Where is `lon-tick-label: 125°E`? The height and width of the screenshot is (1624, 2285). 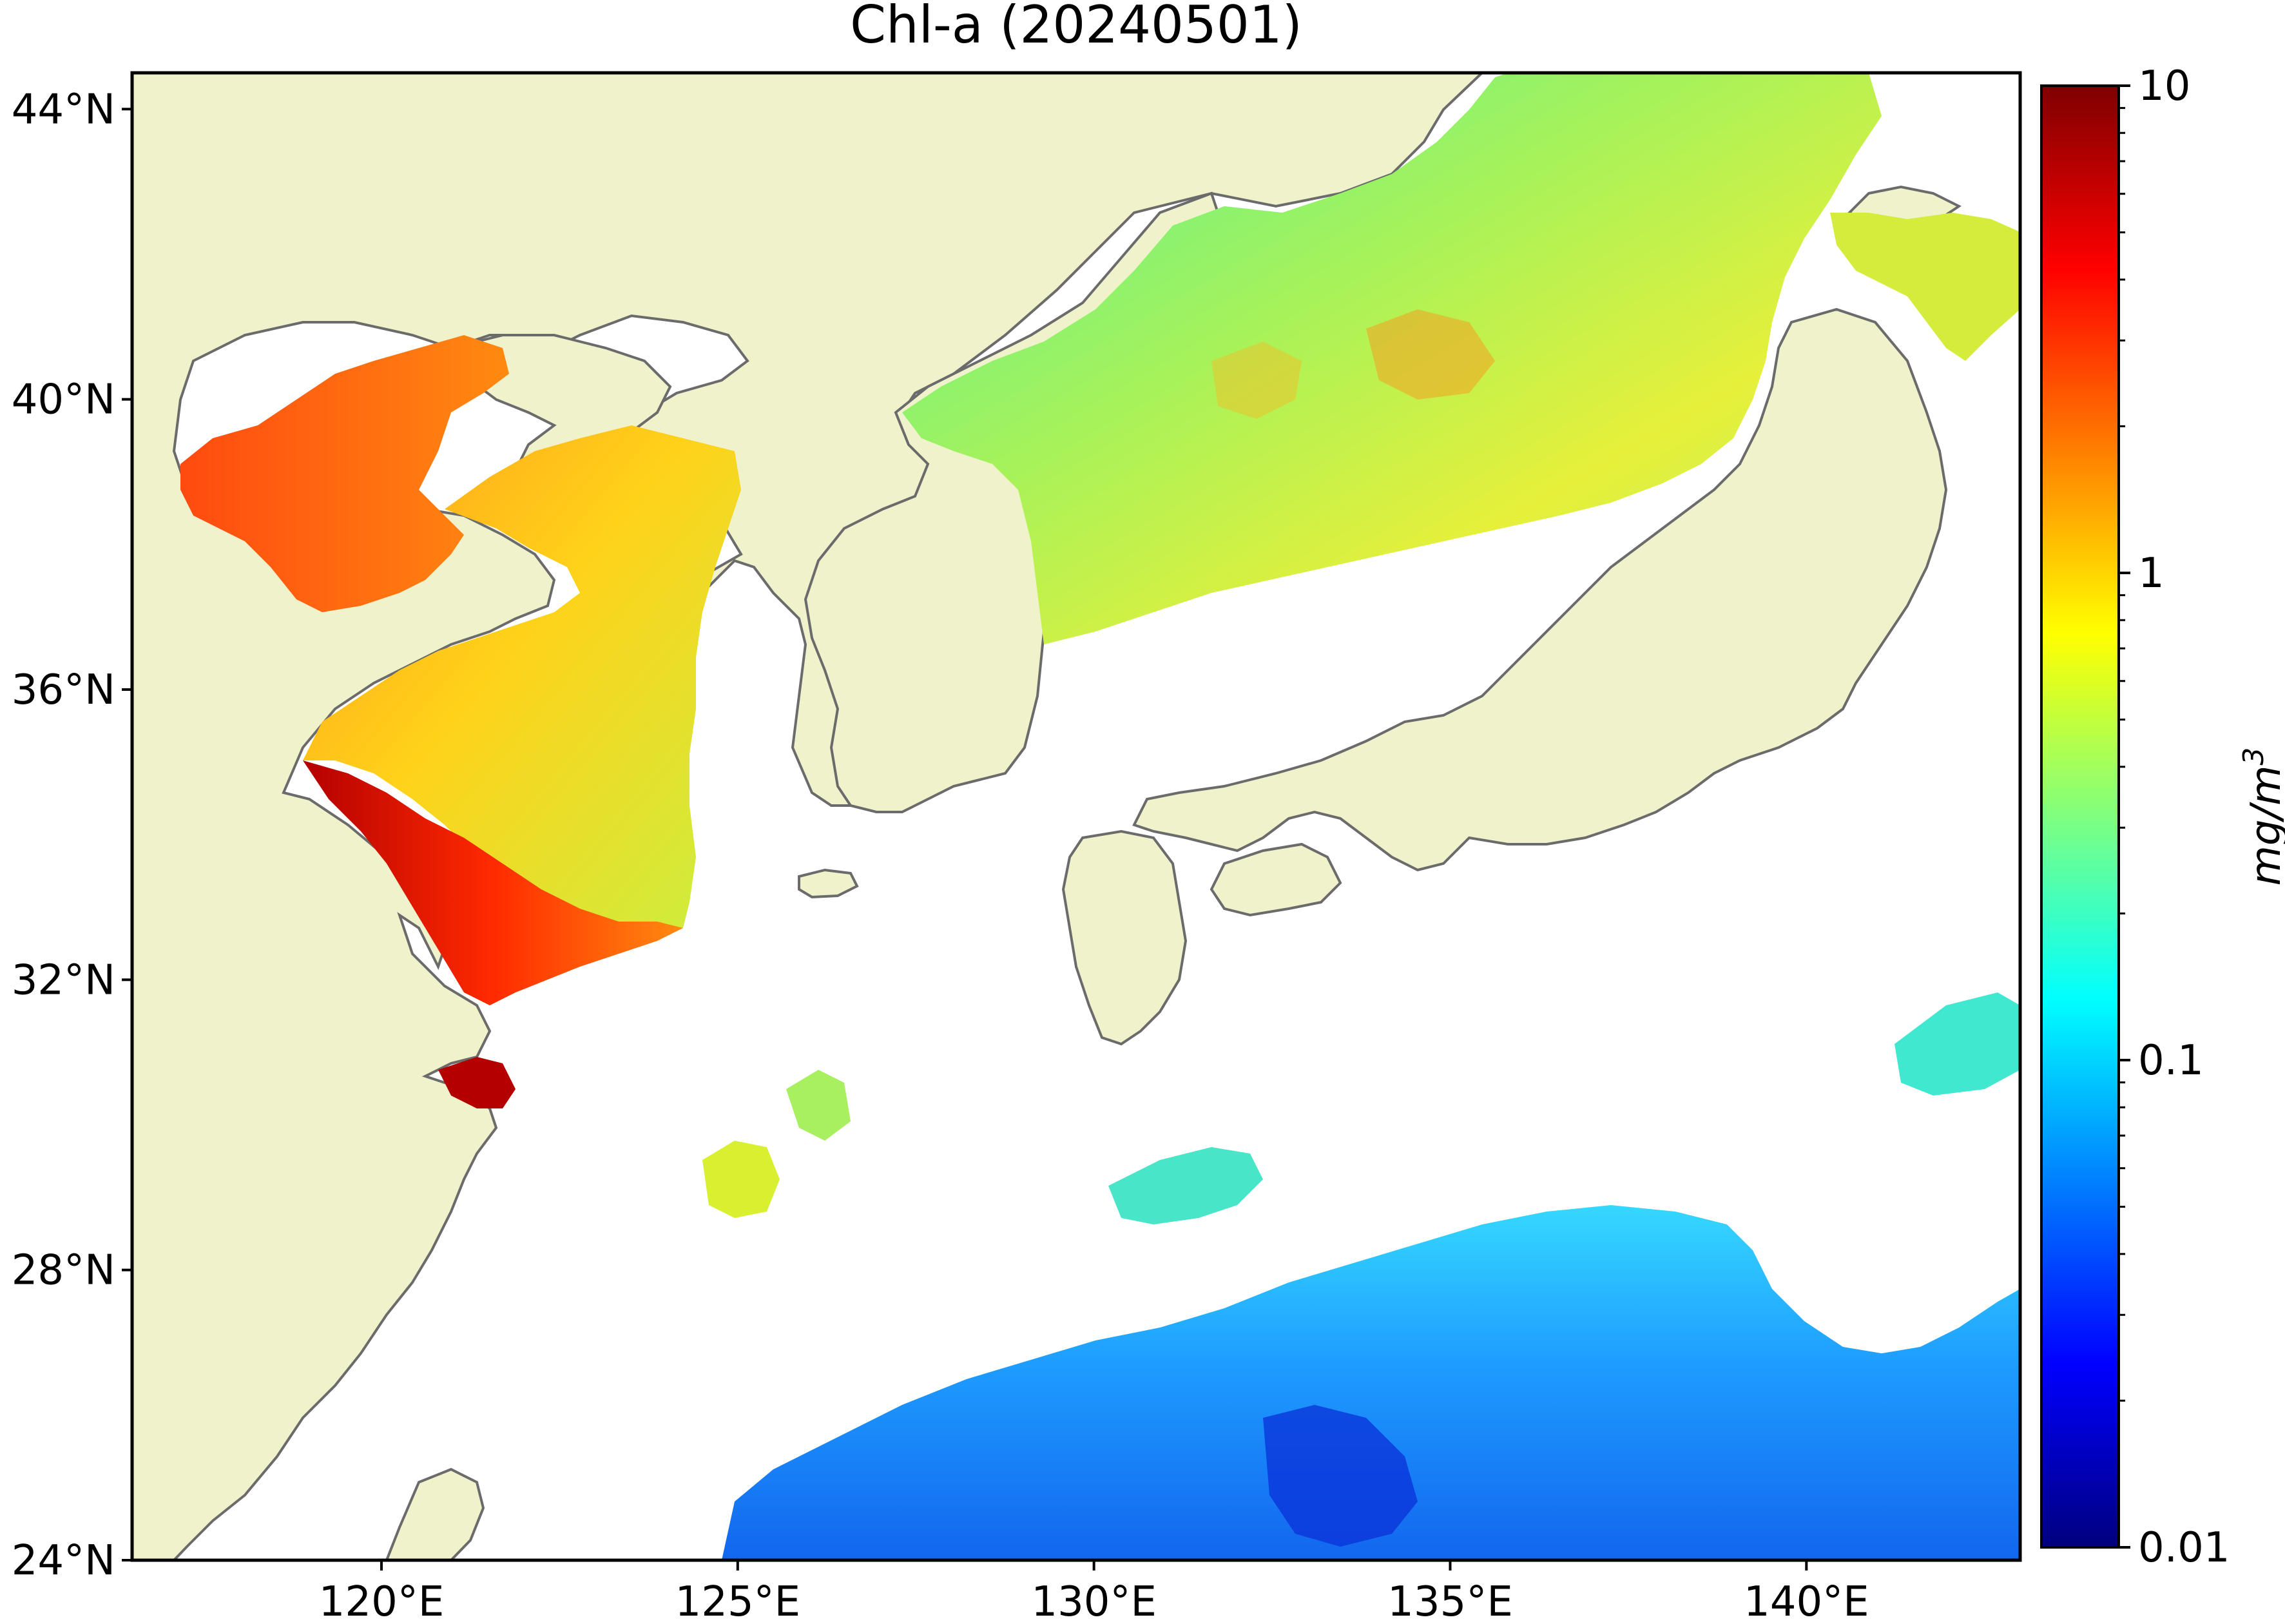
lon-tick-label: 125°E is located at coordinates (738, 1601).